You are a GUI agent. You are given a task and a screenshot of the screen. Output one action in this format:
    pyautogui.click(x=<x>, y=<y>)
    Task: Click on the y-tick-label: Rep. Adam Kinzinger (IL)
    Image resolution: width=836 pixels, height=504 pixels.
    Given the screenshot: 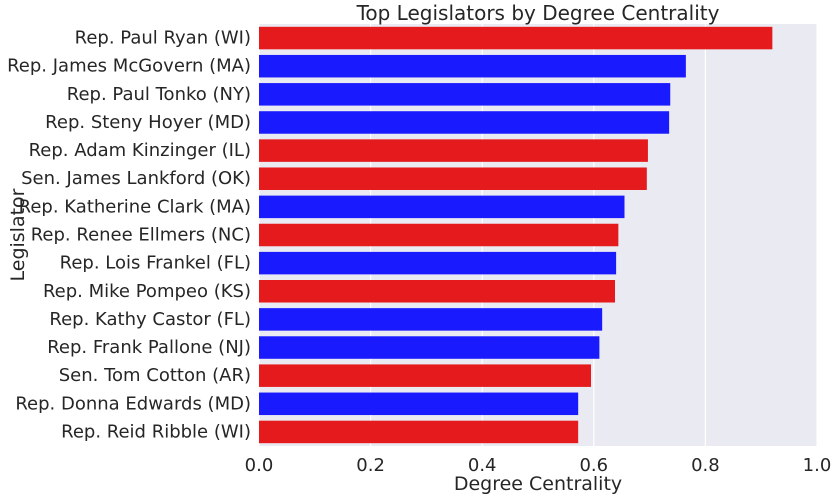 What is the action you would take?
    pyautogui.click(x=140, y=150)
    